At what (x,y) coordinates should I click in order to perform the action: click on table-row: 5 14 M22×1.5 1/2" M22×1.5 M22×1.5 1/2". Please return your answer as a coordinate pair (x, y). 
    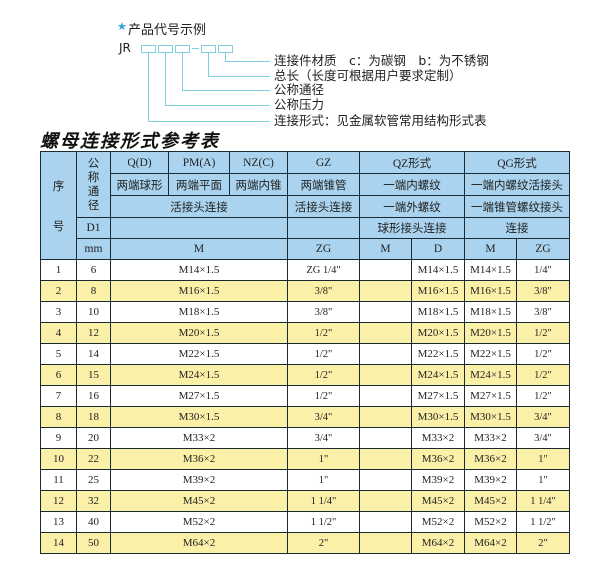
    Looking at the image, I should click on (305, 354).